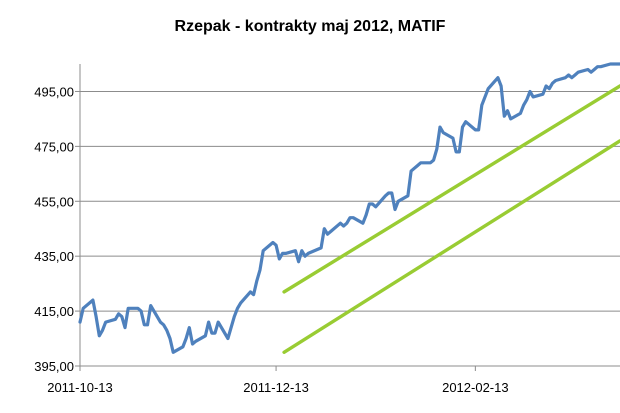 The width and height of the screenshot is (620, 413). I want to click on chart-title: Rzepak - kontrakty maj 2012, MATIF, so click(310, 26).